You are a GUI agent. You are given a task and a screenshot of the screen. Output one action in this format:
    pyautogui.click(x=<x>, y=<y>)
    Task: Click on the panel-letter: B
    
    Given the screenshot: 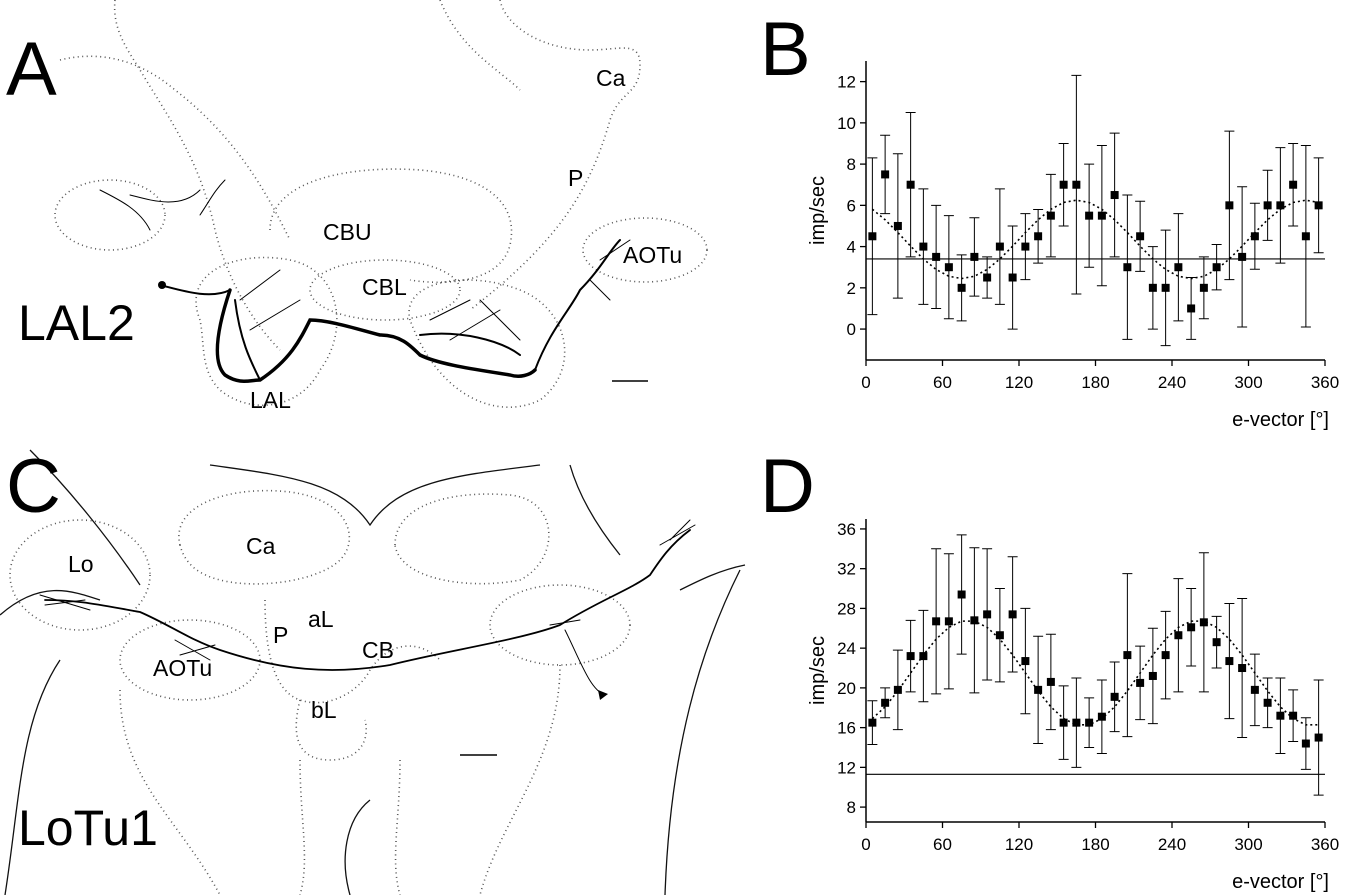 What is the action you would take?
    pyautogui.click(x=785, y=49)
    